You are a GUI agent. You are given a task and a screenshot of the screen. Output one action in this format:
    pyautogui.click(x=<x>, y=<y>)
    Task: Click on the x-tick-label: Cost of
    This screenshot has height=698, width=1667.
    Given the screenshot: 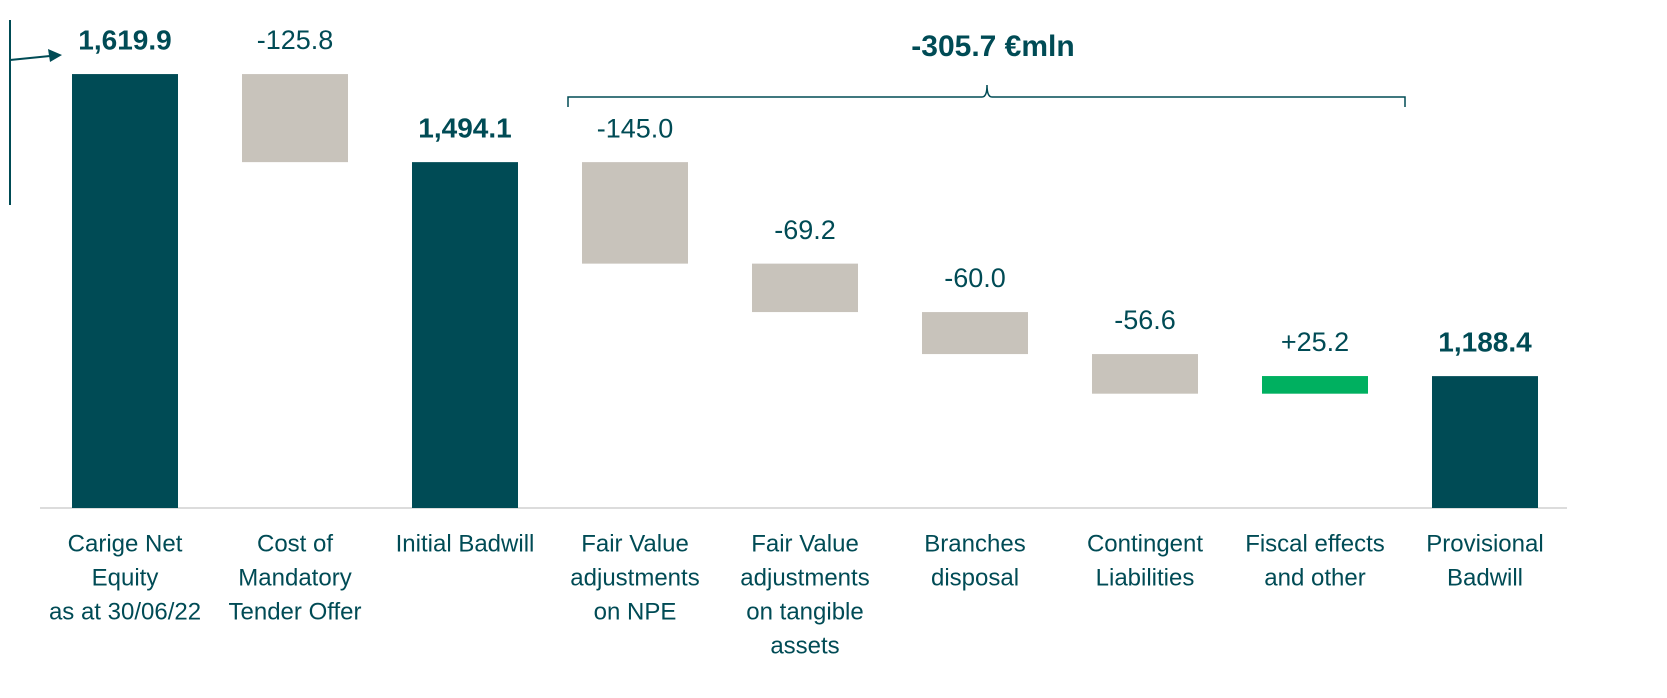 What is the action you would take?
    pyautogui.click(x=295, y=543)
    